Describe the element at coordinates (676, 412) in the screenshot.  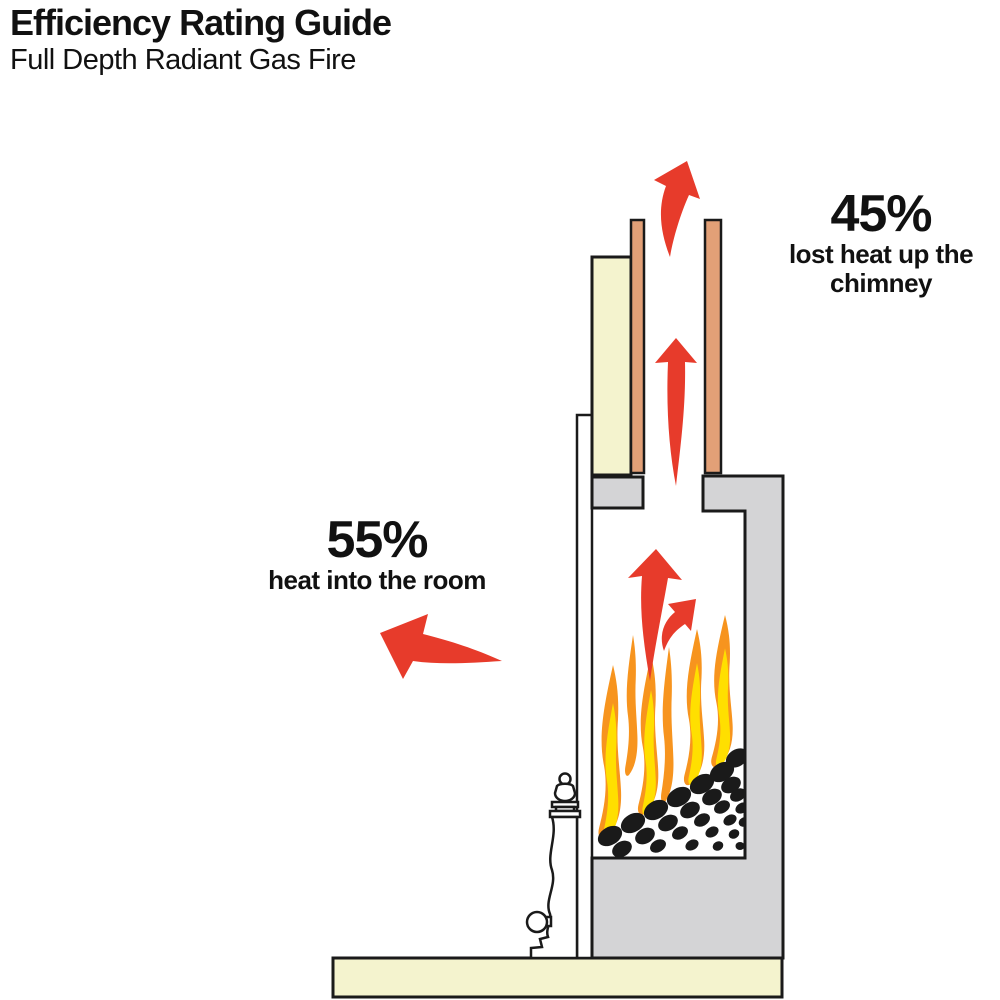
I see `arrow-up-flue-icon` at that location.